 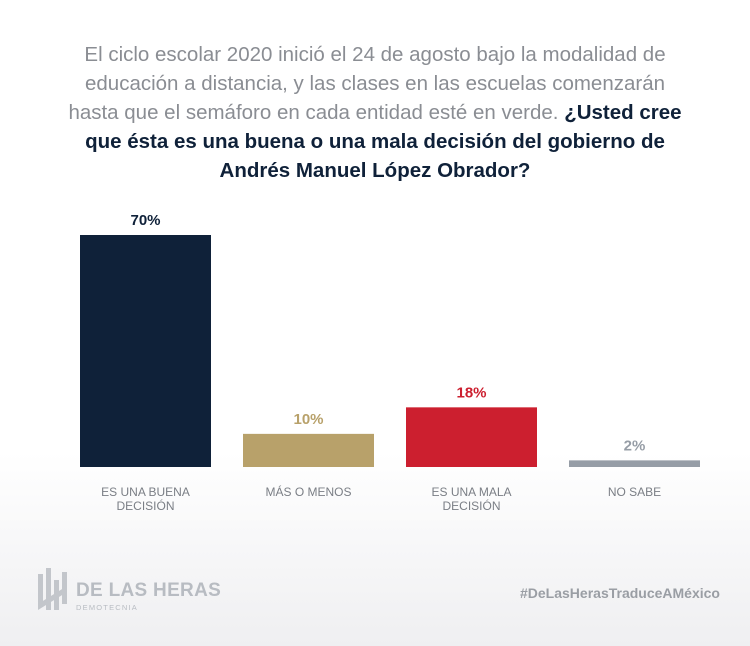 I want to click on brand-sub: DEMOTECNIA, so click(x=107, y=607).